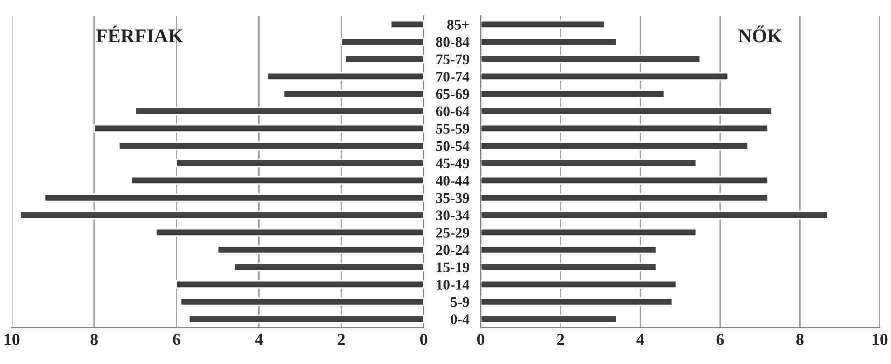 This screenshot has width=891, height=364. Describe the element at coordinates (458, 25) in the screenshot. I see `y-tick-label: 85+` at that location.